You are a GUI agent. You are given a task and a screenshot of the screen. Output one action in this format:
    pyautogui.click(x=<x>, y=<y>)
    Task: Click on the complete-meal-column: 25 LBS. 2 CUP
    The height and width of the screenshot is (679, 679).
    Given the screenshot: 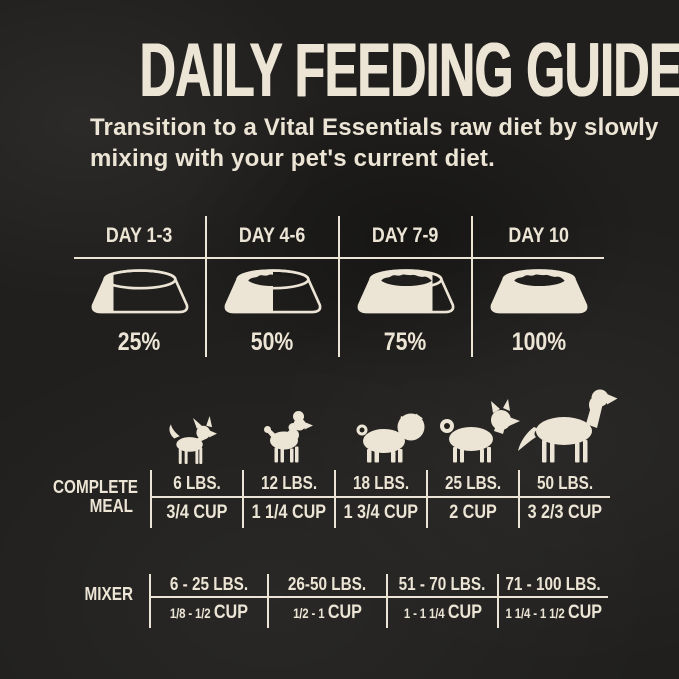 What is the action you would take?
    pyautogui.click(x=472, y=499)
    